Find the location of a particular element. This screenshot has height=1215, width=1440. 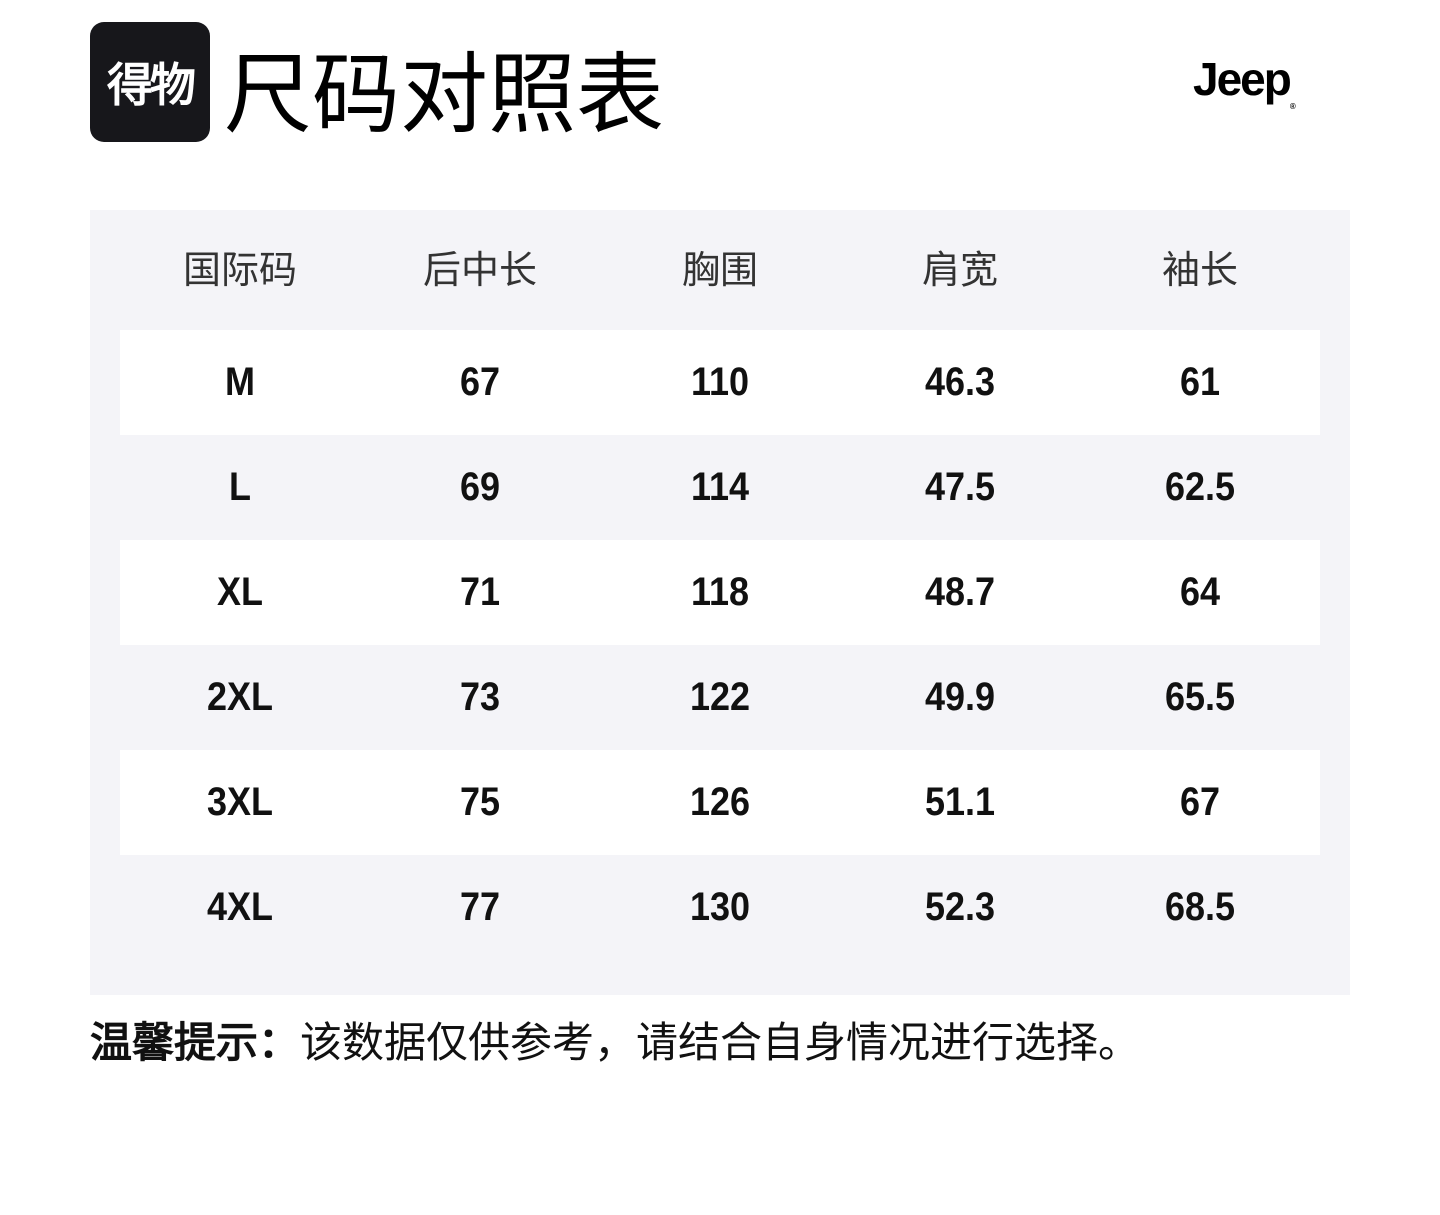

tip-note: 温馨提示：该数据仅供参考，请结合自身情况进行选择。 is located at coordinates (615, 1043).